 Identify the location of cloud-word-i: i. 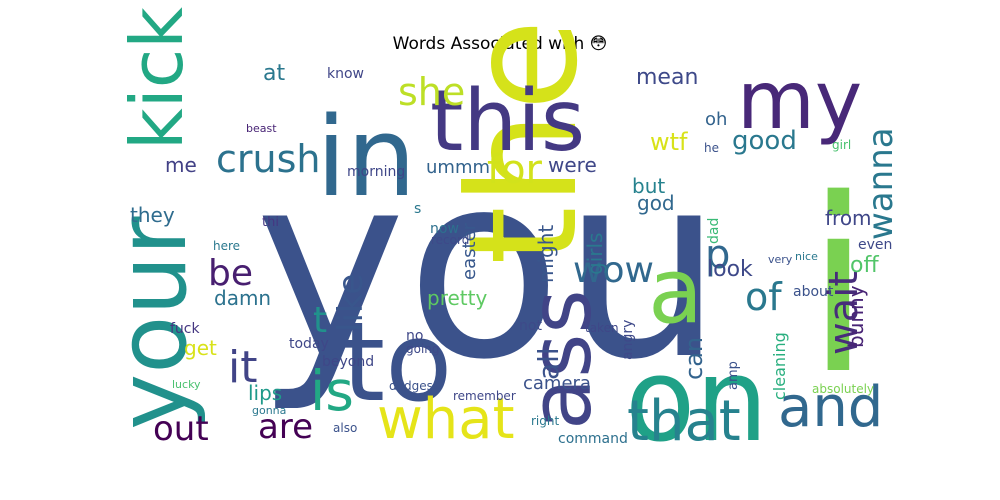
(838, 287).